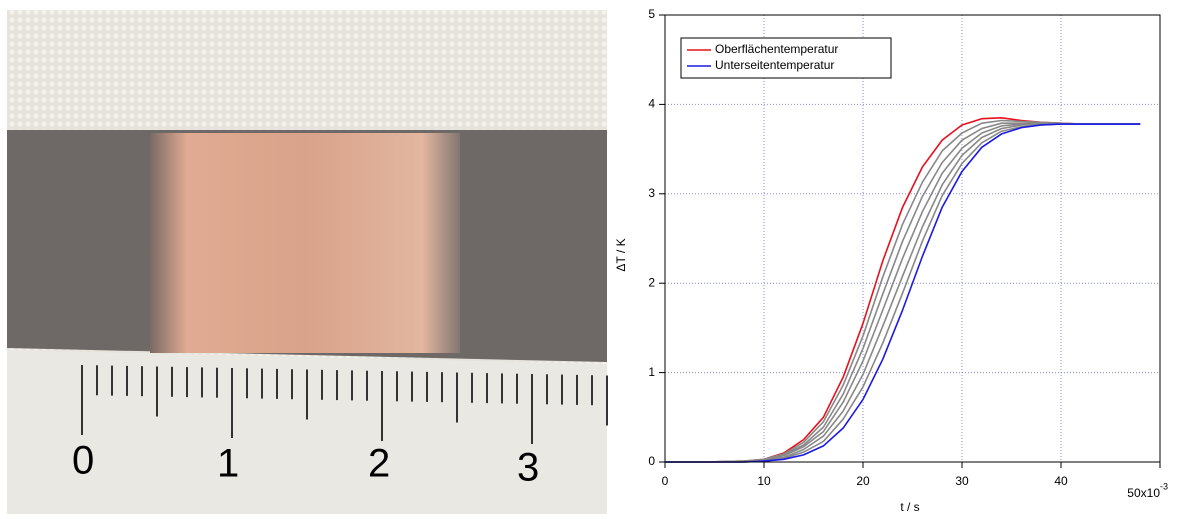 This screenshot has width=1187, height=519. Describe the element at coordinates (305, 464) in the screenshot. I see `ruler-labels: 0 1 2 3` at that location.